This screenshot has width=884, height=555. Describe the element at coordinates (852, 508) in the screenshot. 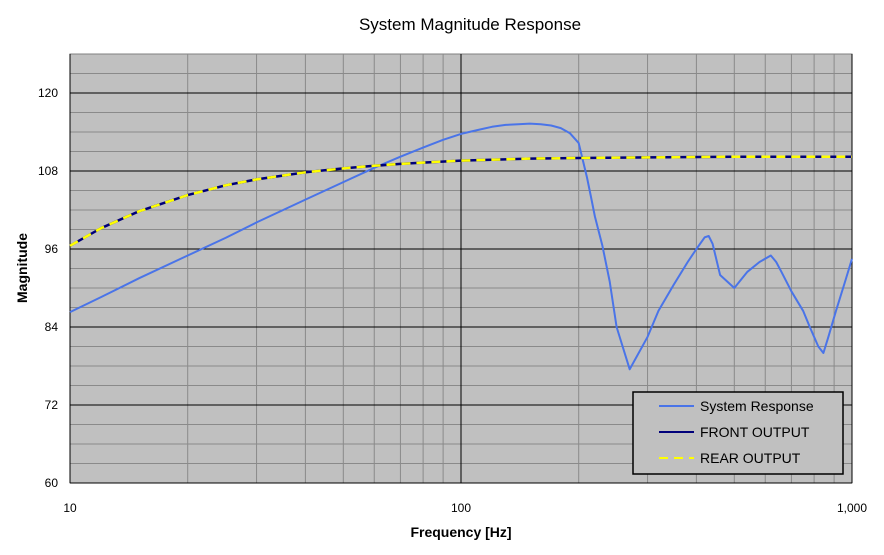

I see `x-tick-label: 1,000` at that location.